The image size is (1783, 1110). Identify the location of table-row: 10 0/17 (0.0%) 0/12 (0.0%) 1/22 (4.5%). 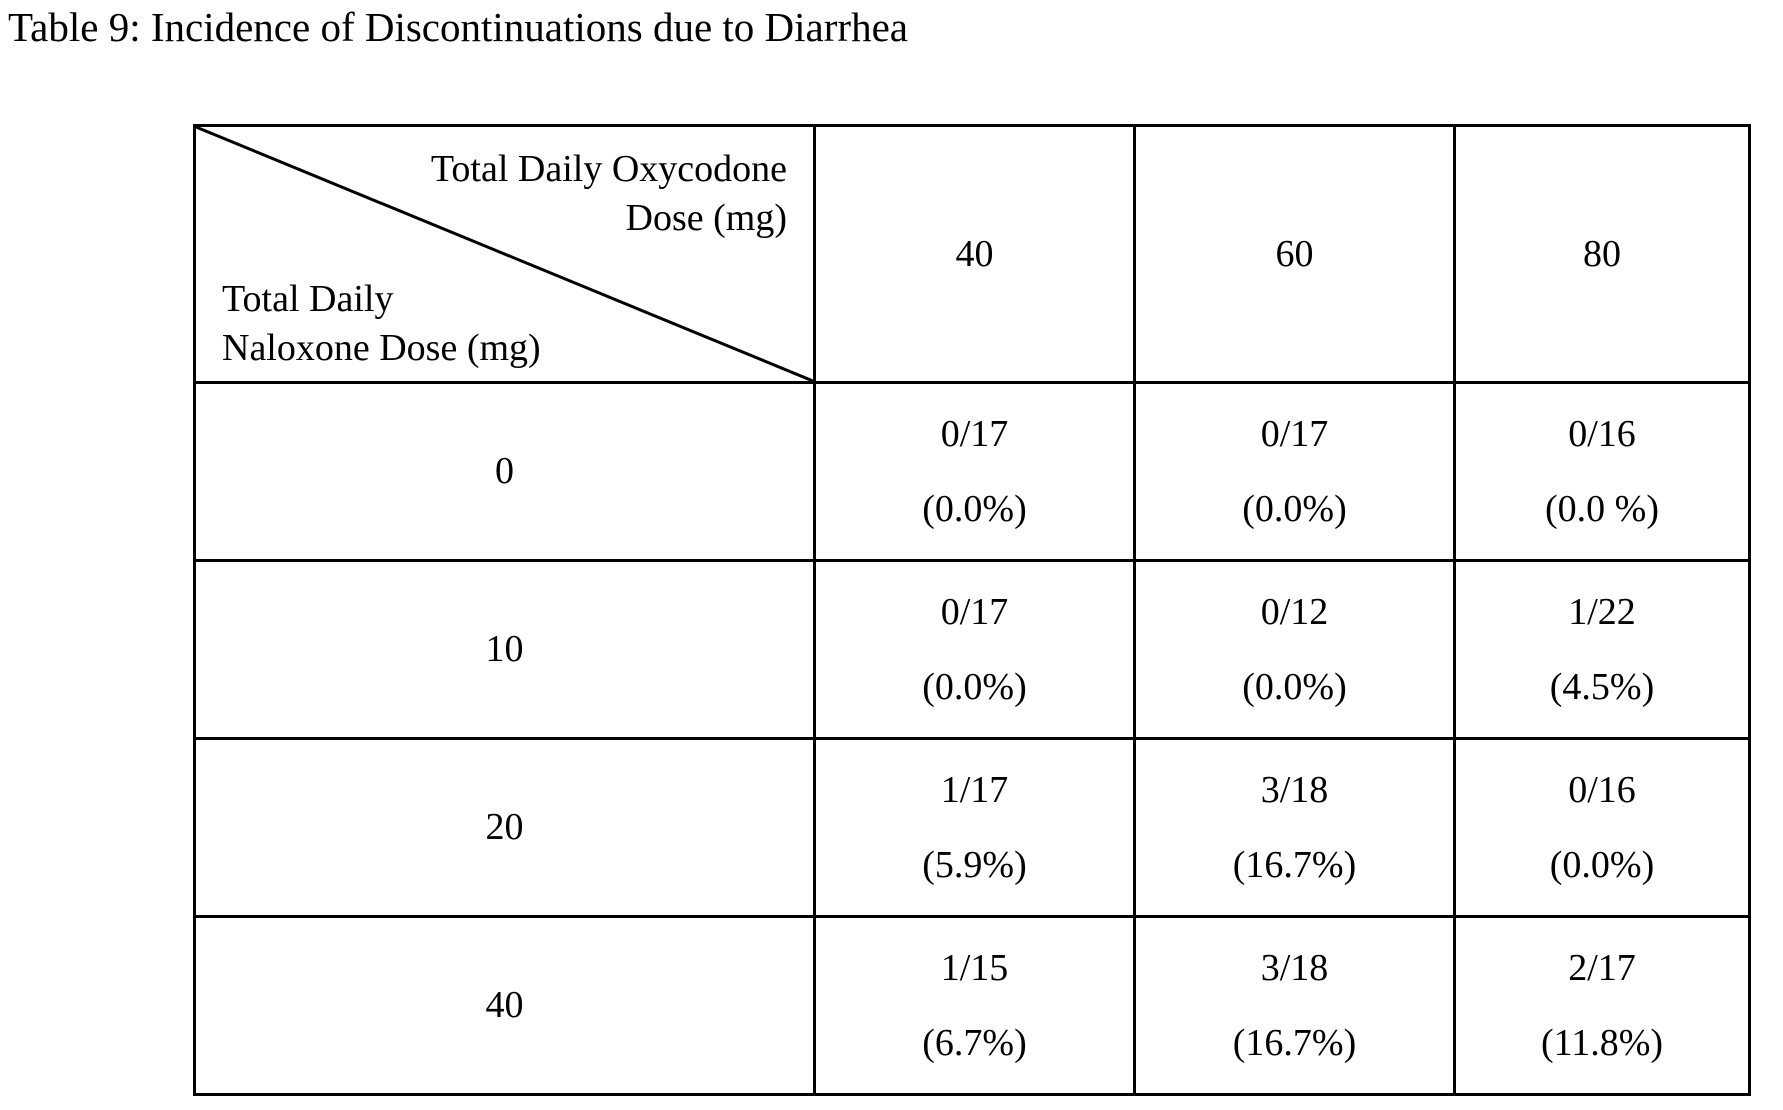
(972, 650).